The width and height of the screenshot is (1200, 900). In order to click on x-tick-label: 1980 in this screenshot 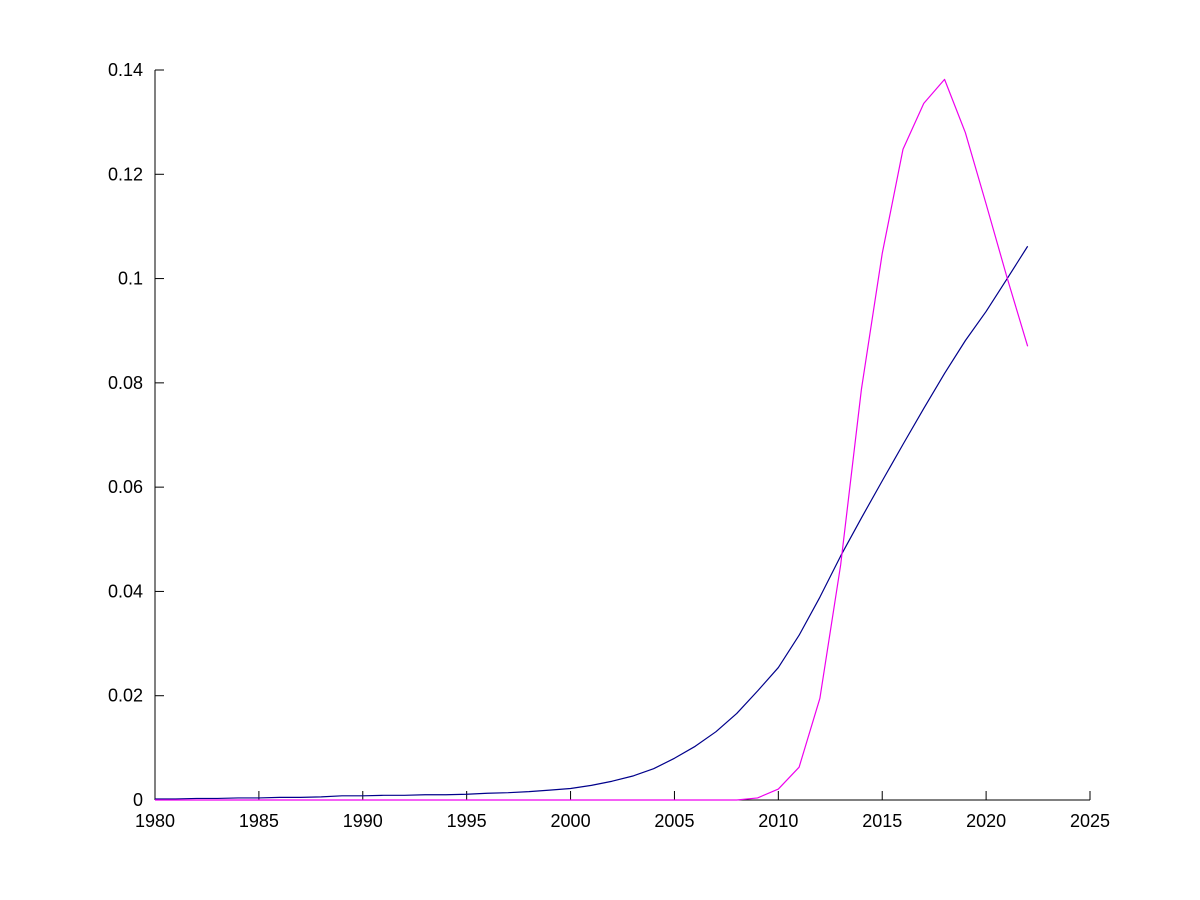, I will do `click(155, 821)`.